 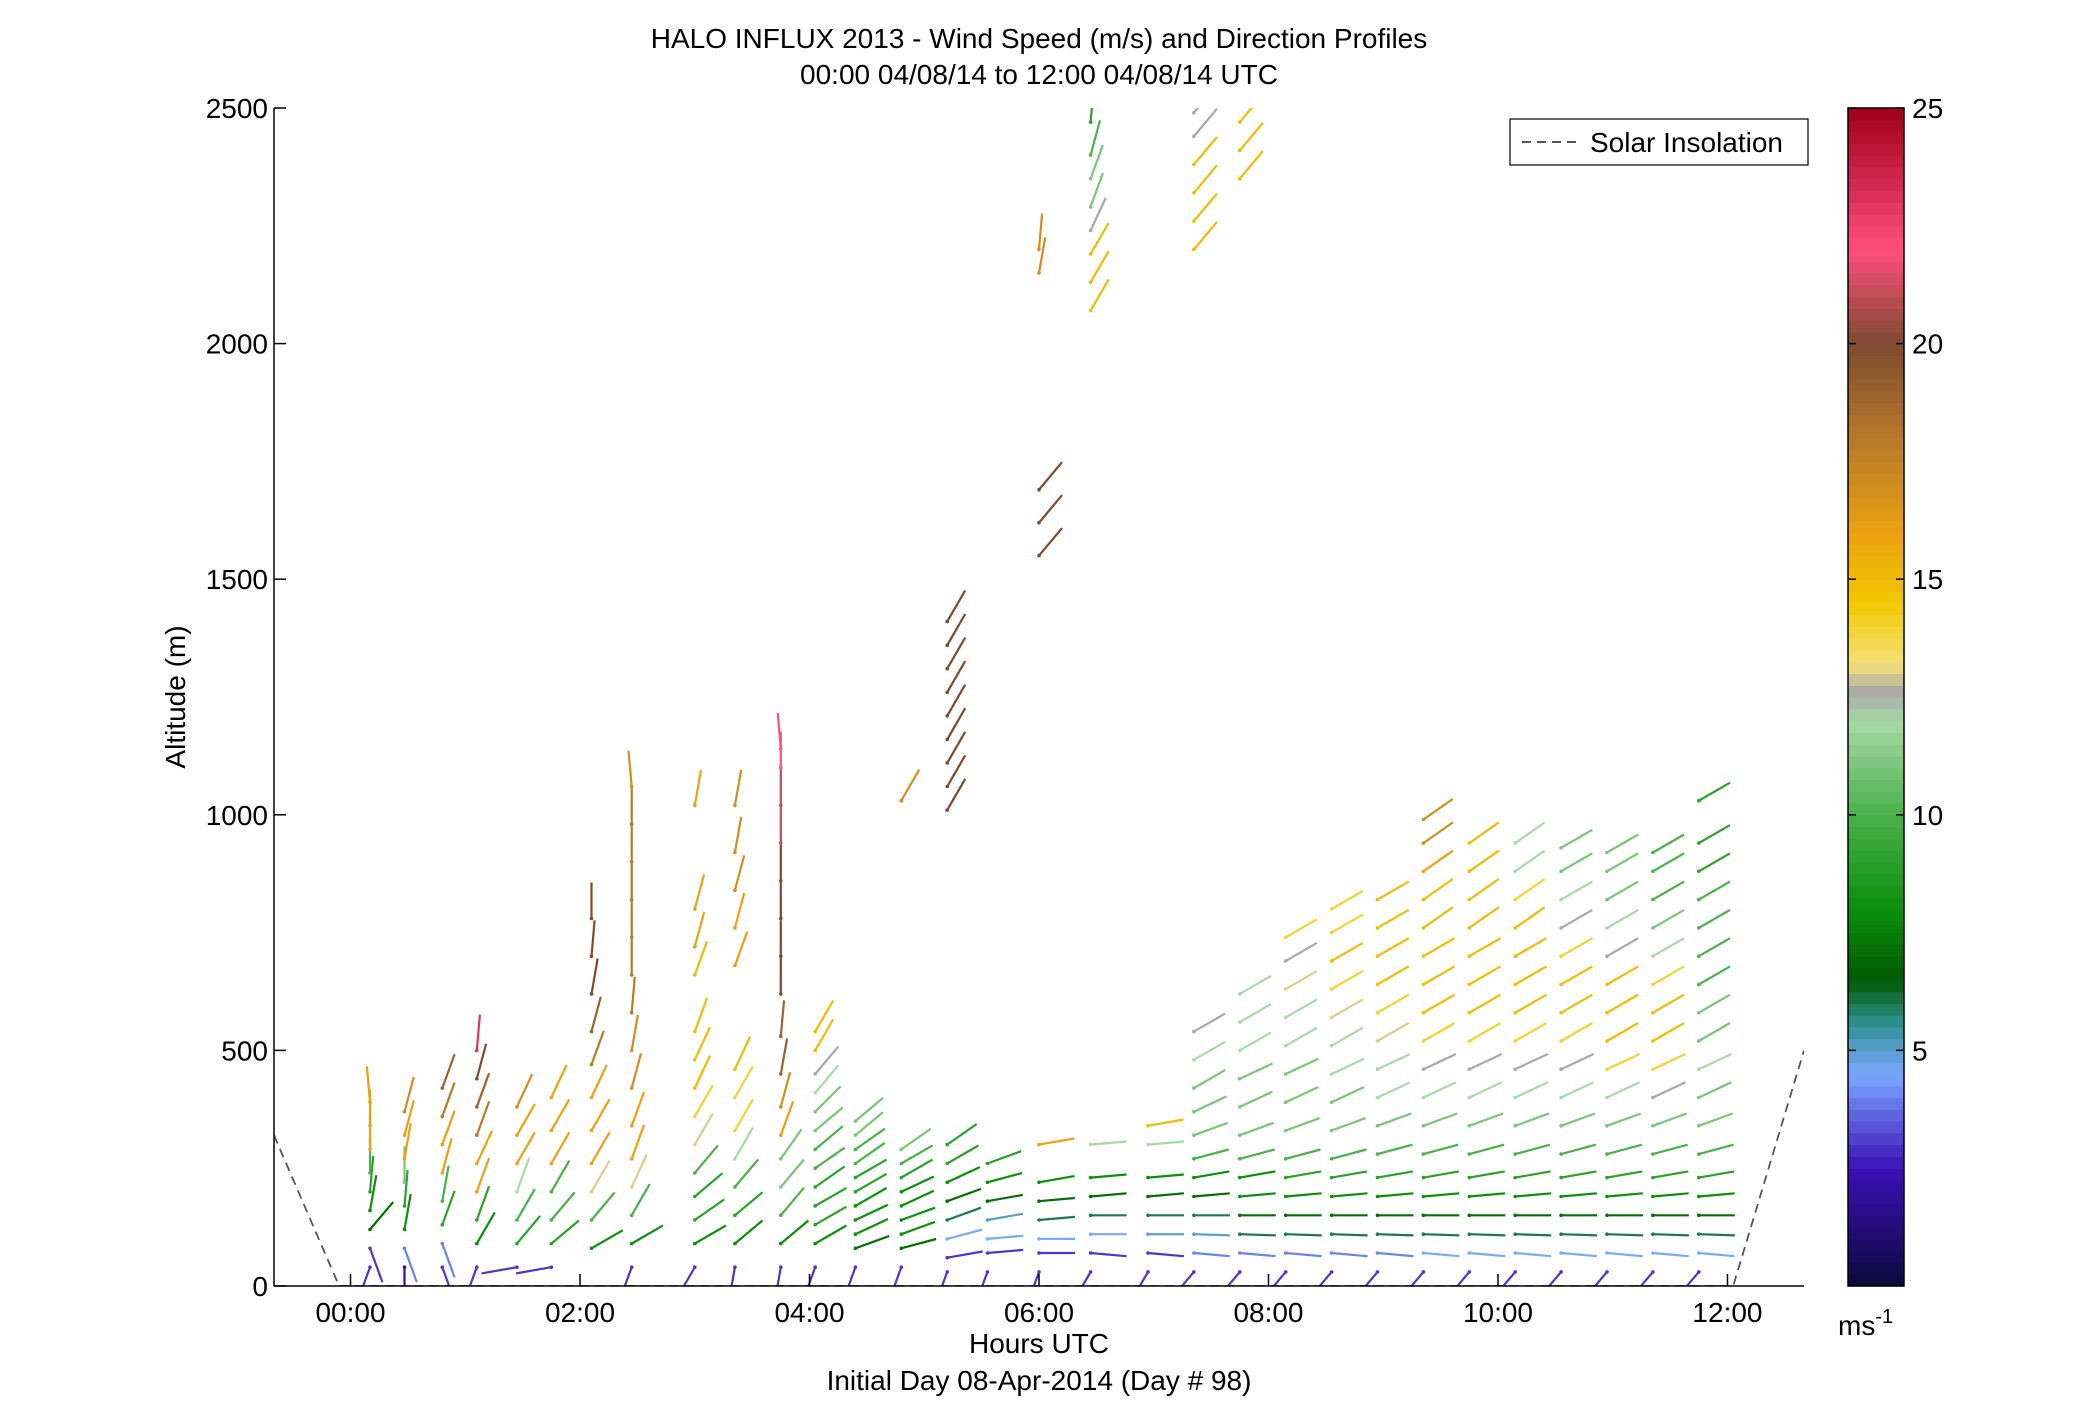 I want to click on colorbar-unit: ms-1, so click(x=1865, y=1323).